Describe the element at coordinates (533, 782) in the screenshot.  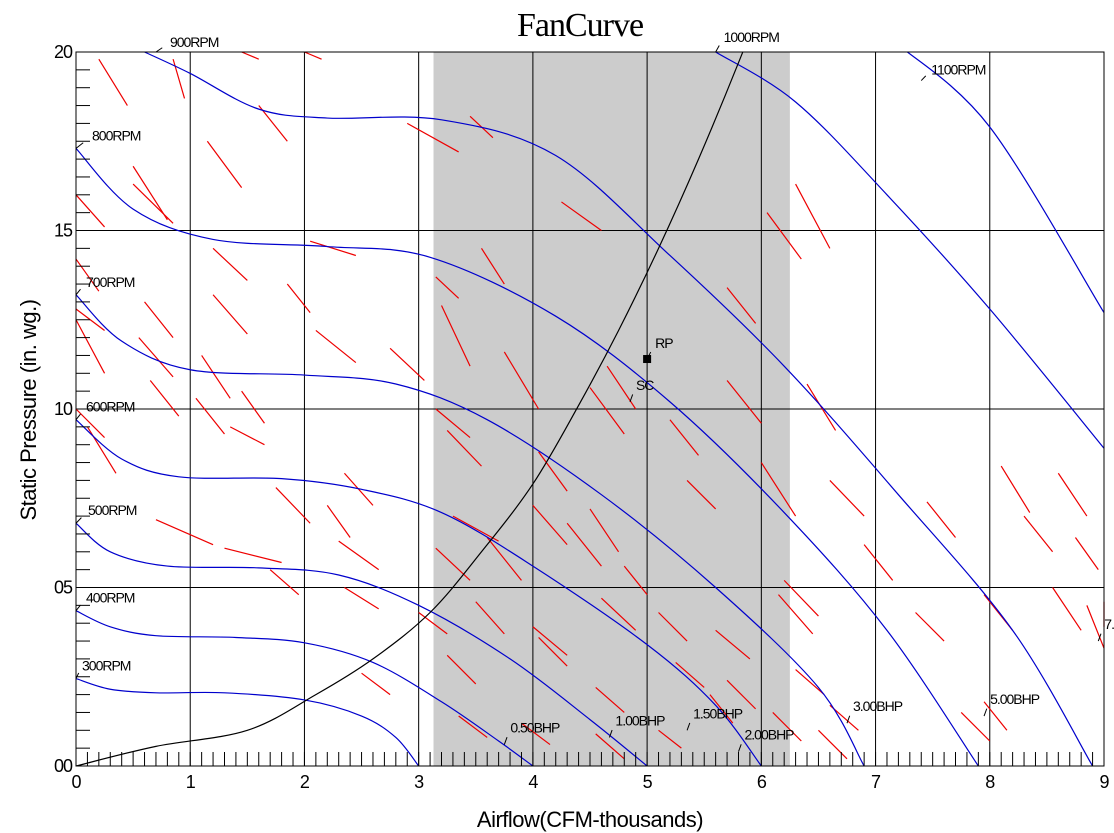
I see `x-tick-label: 4` at that location.